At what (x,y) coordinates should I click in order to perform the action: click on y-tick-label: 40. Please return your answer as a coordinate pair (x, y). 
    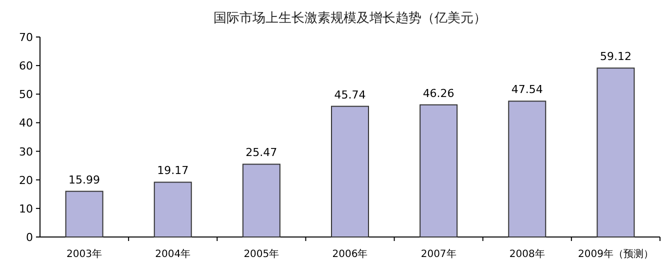
    Looking at the image, I should click on (26, 123).